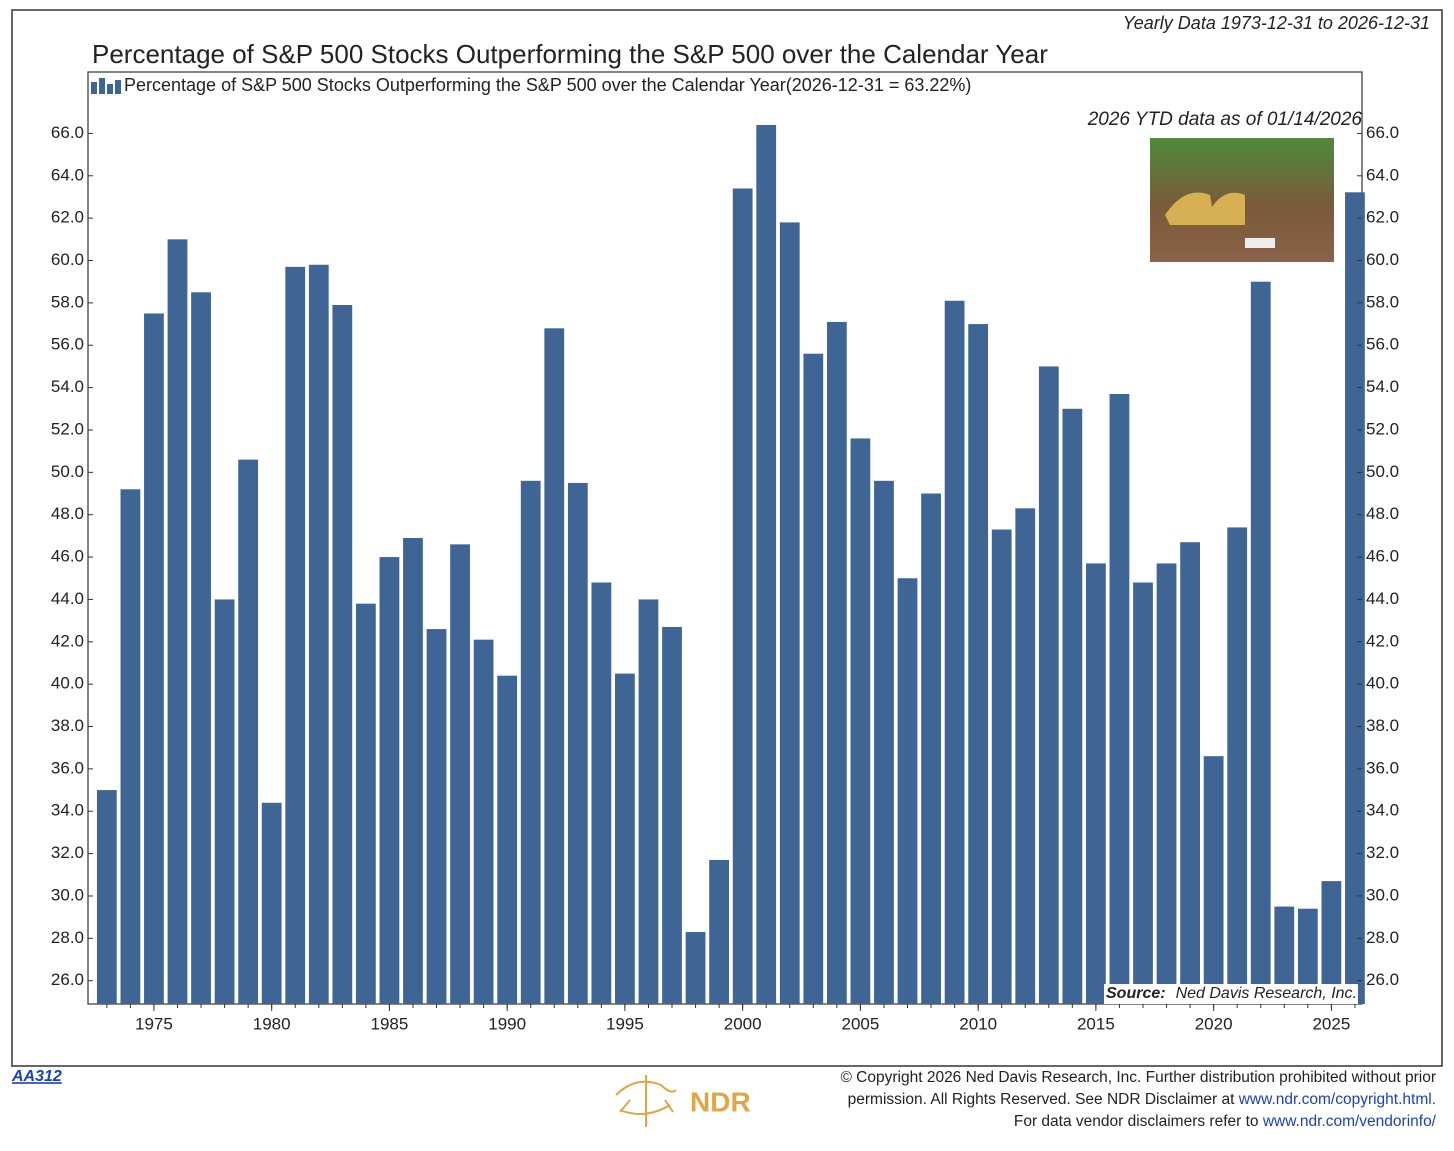  What do you see at coordinates (1382, 767) in the screenshot?
I see `y-tick-label-right: 36.0` at bounding box center [1382, 767].